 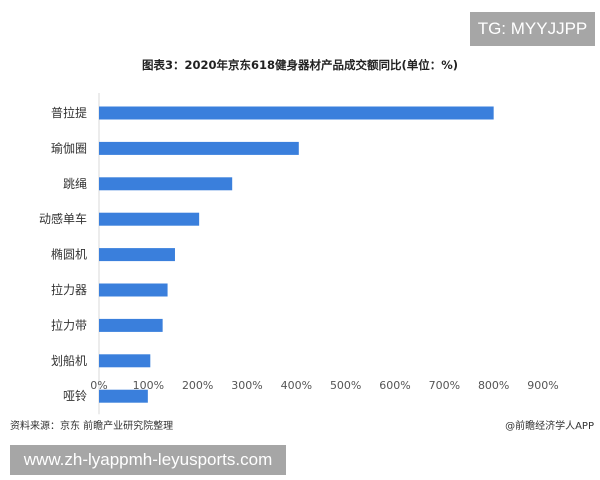 I want to click on x-tick-label: 800%, so click(x=493, y=385).